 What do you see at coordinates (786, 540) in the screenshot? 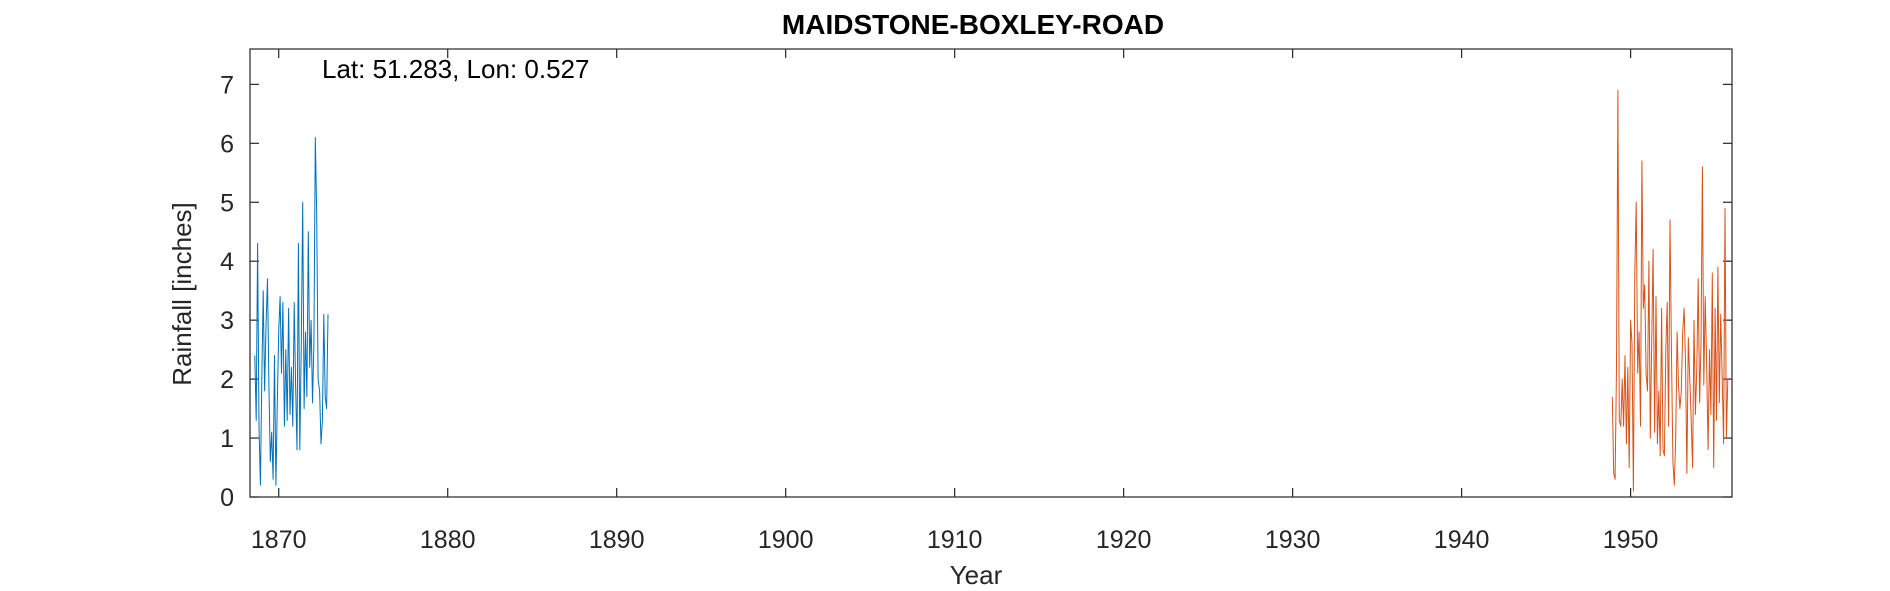
I see `x-tick-label: 1900` at bounding box center [786, 540].